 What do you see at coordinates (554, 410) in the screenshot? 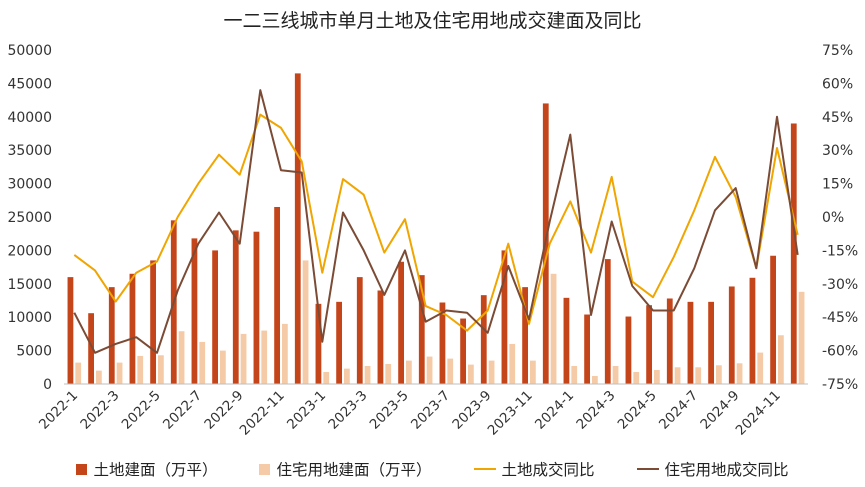
I see `x-tick-label: 2024-1` at bounding box center [554, 410].